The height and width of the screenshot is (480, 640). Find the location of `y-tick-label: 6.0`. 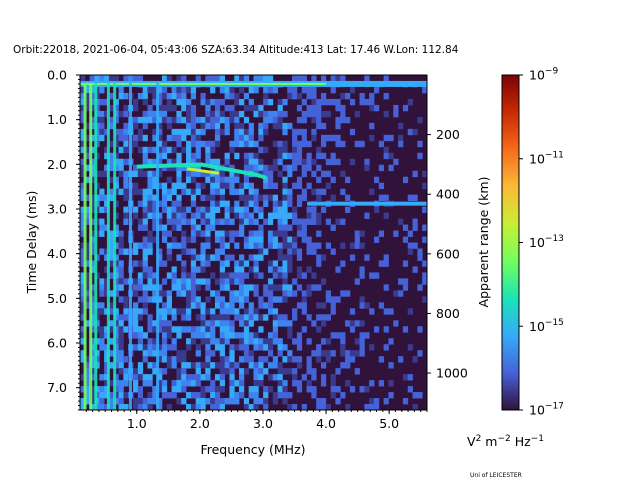

y-tick-label: 6.0 is located at coordinates (57, 343).